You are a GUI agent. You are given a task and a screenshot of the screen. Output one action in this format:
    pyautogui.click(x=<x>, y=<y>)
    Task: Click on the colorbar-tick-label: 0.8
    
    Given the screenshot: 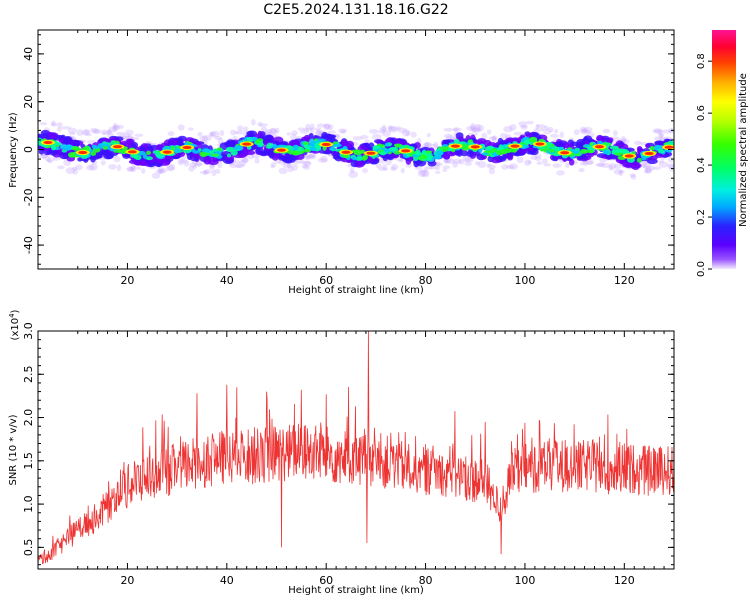 What is the action you would take?
    pyautogui.click(x=701, y=61)
    